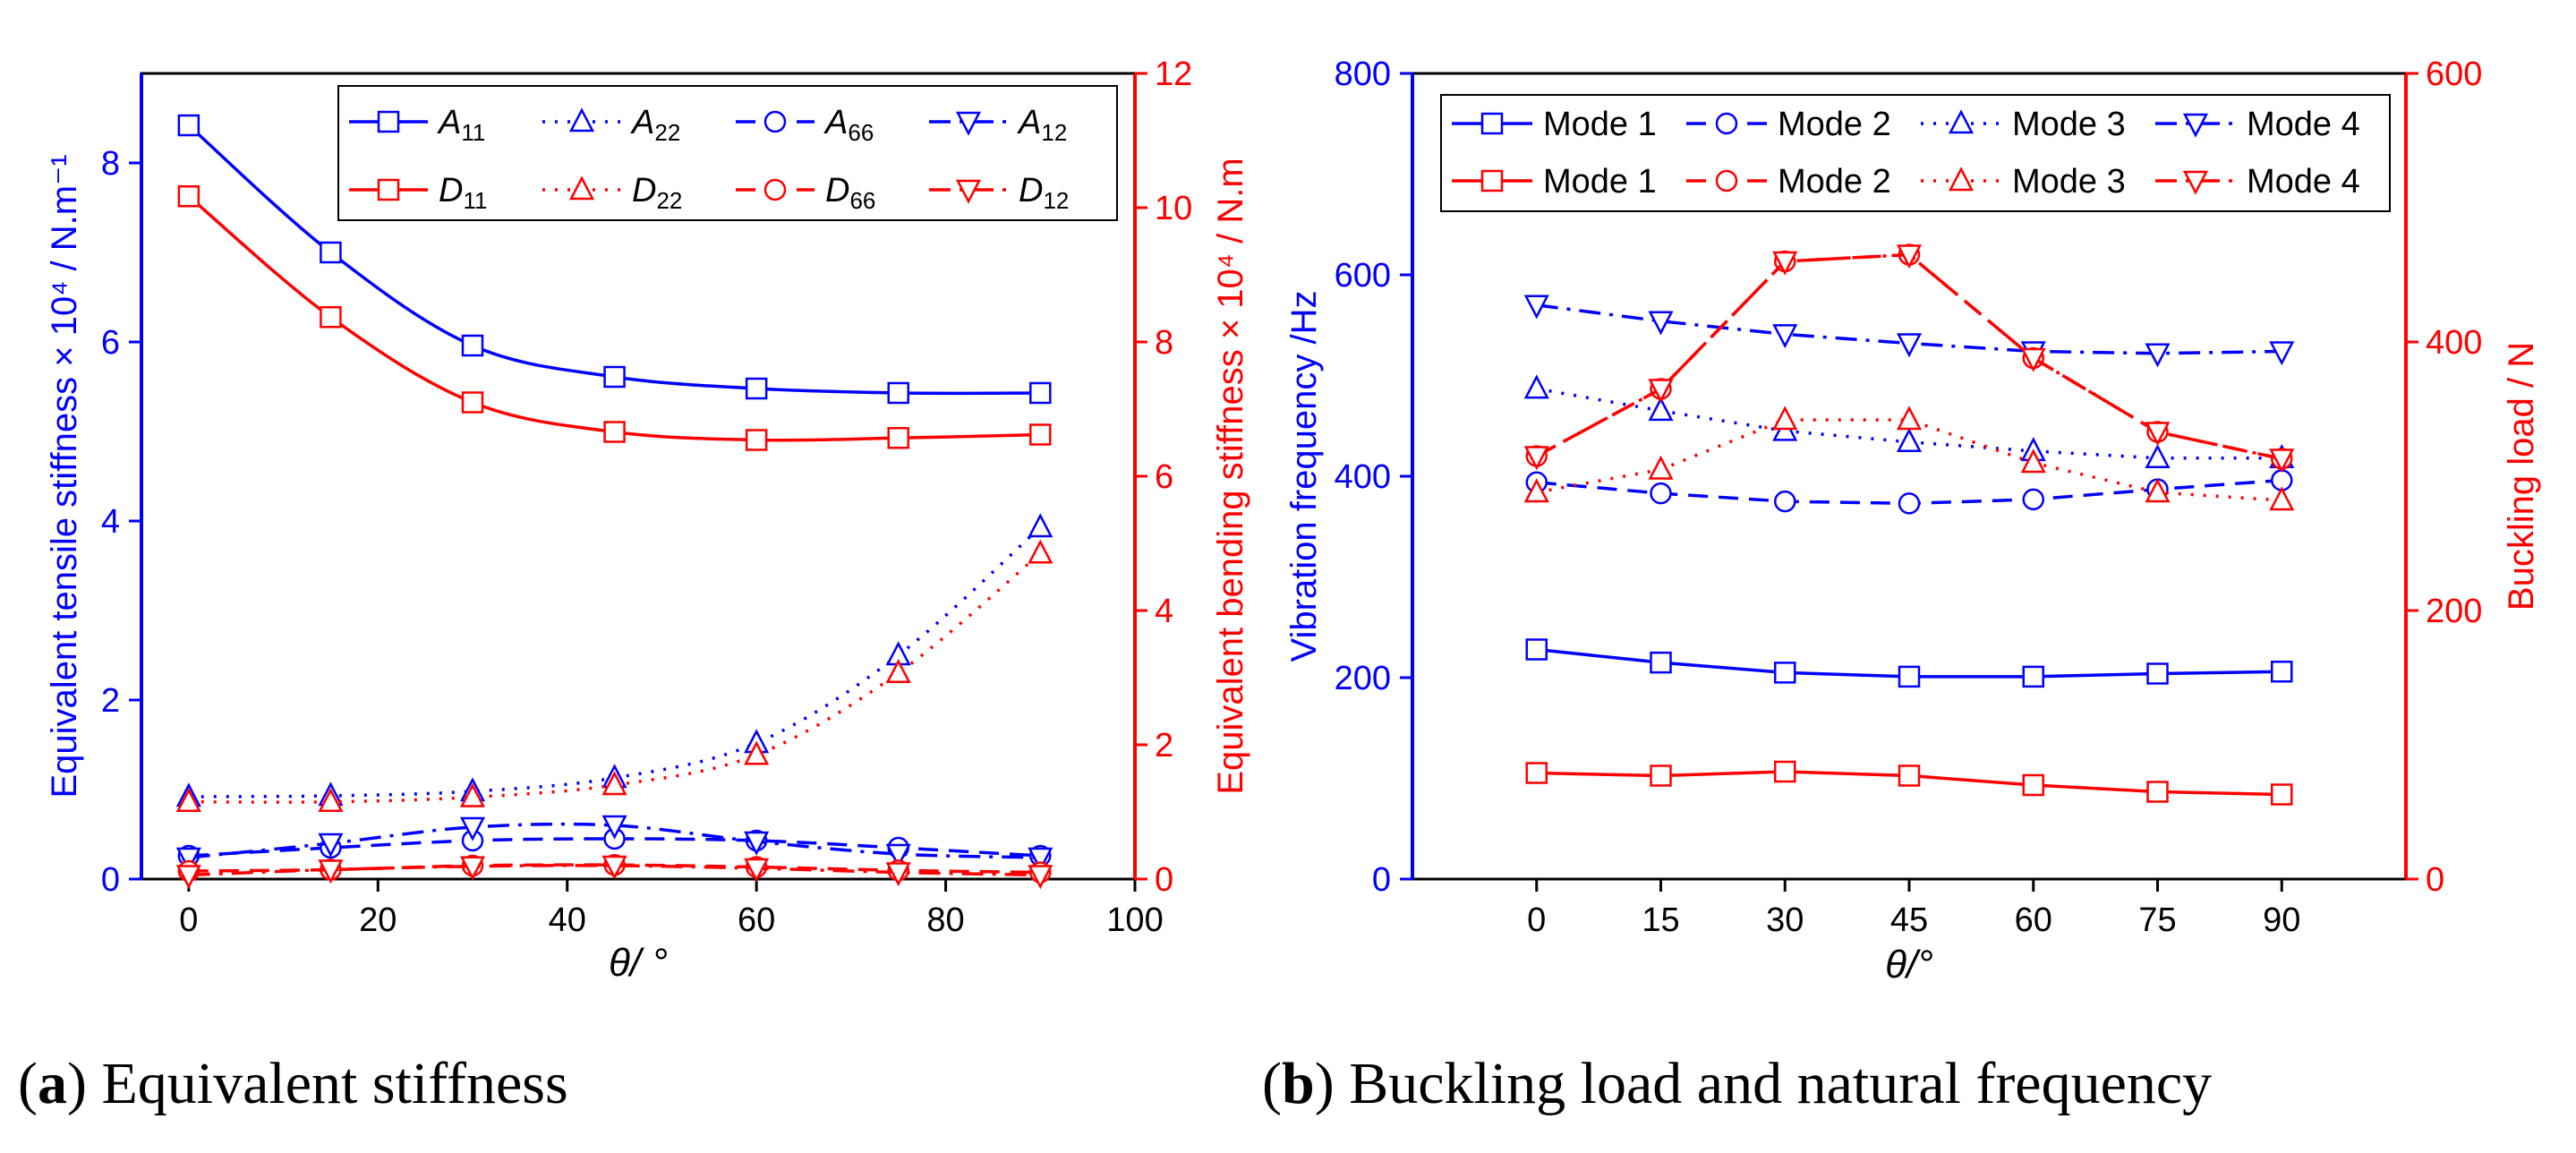  What do you see at coordinates (2454, 74) in the screenshot?
I see `right-tick-label-b-600: 600` at bounding box center [2454, 74].